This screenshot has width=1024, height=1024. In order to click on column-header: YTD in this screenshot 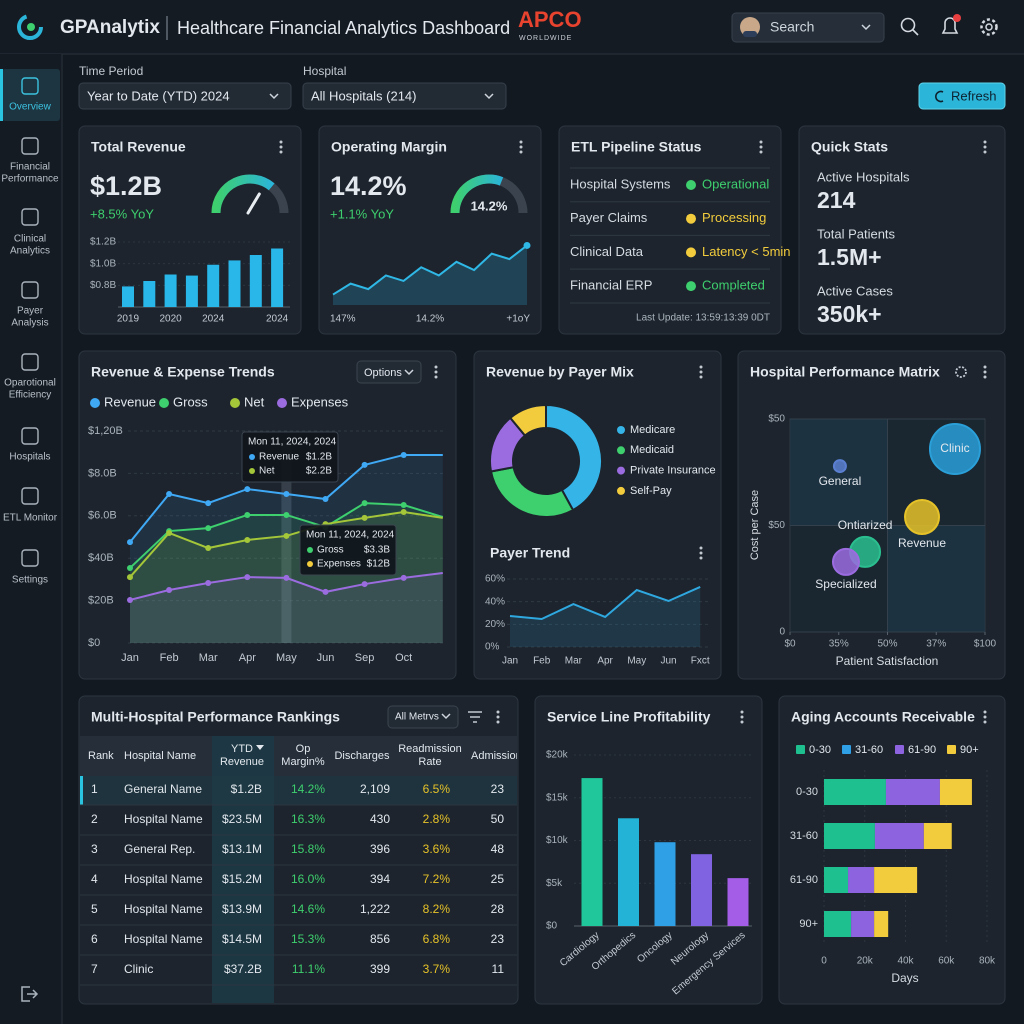, I will do `click(242, 749)`.